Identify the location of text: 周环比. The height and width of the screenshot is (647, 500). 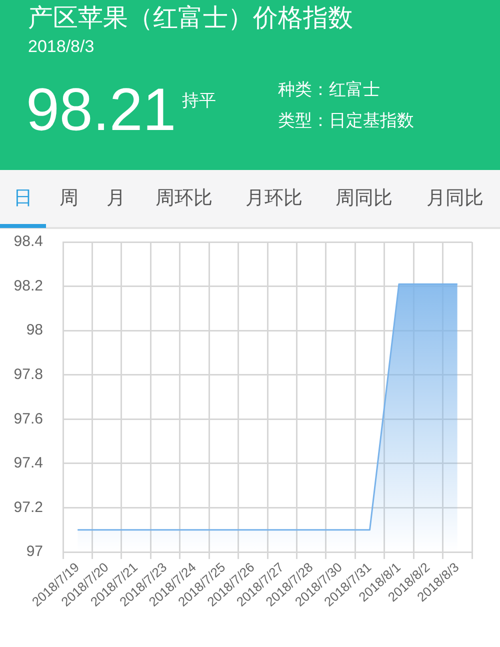
(184, 198).